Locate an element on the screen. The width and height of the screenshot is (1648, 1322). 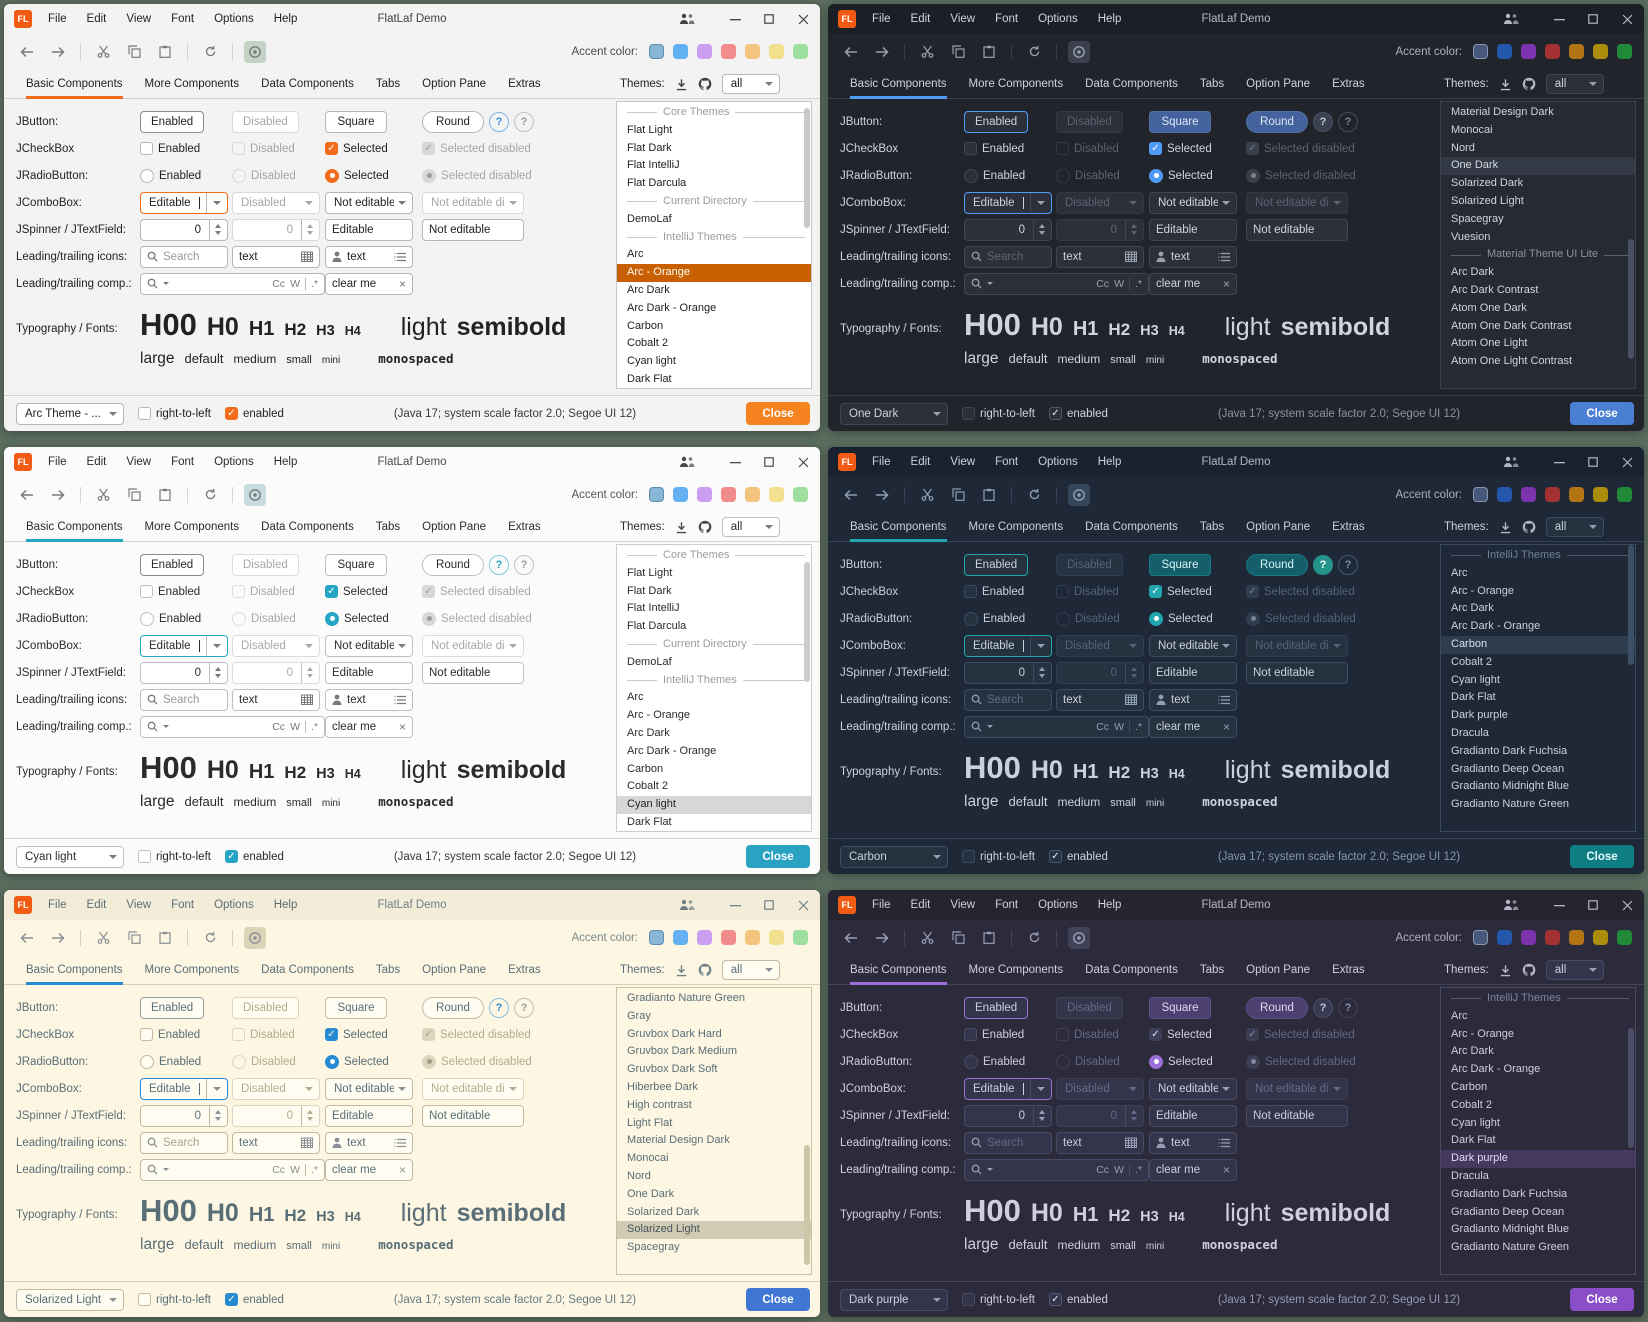
theme-list-item: Monocai is located at coordinates (1472, 129).